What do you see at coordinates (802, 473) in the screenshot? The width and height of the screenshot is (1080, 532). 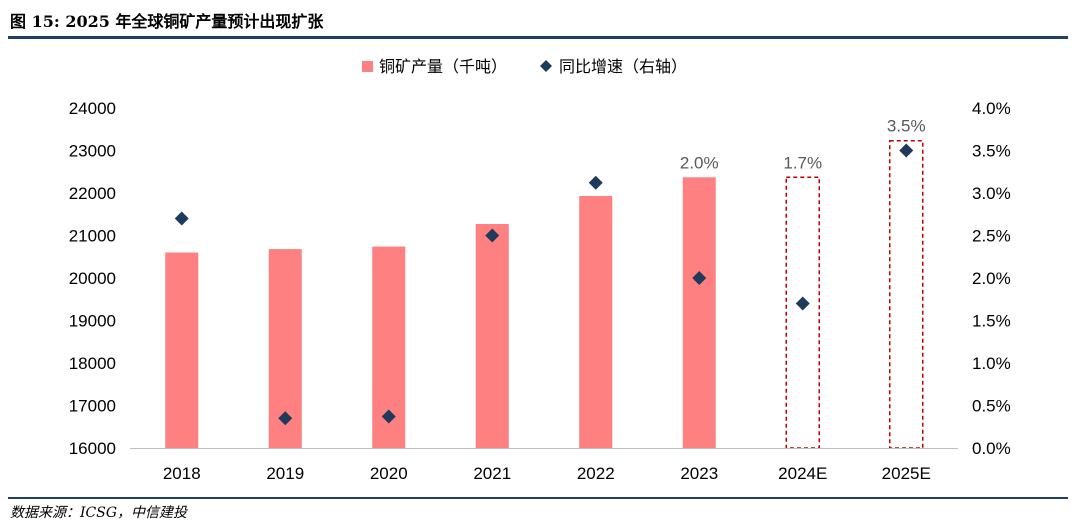 I see `x-tick-label: 2024E` at bounding box center [802, 473].